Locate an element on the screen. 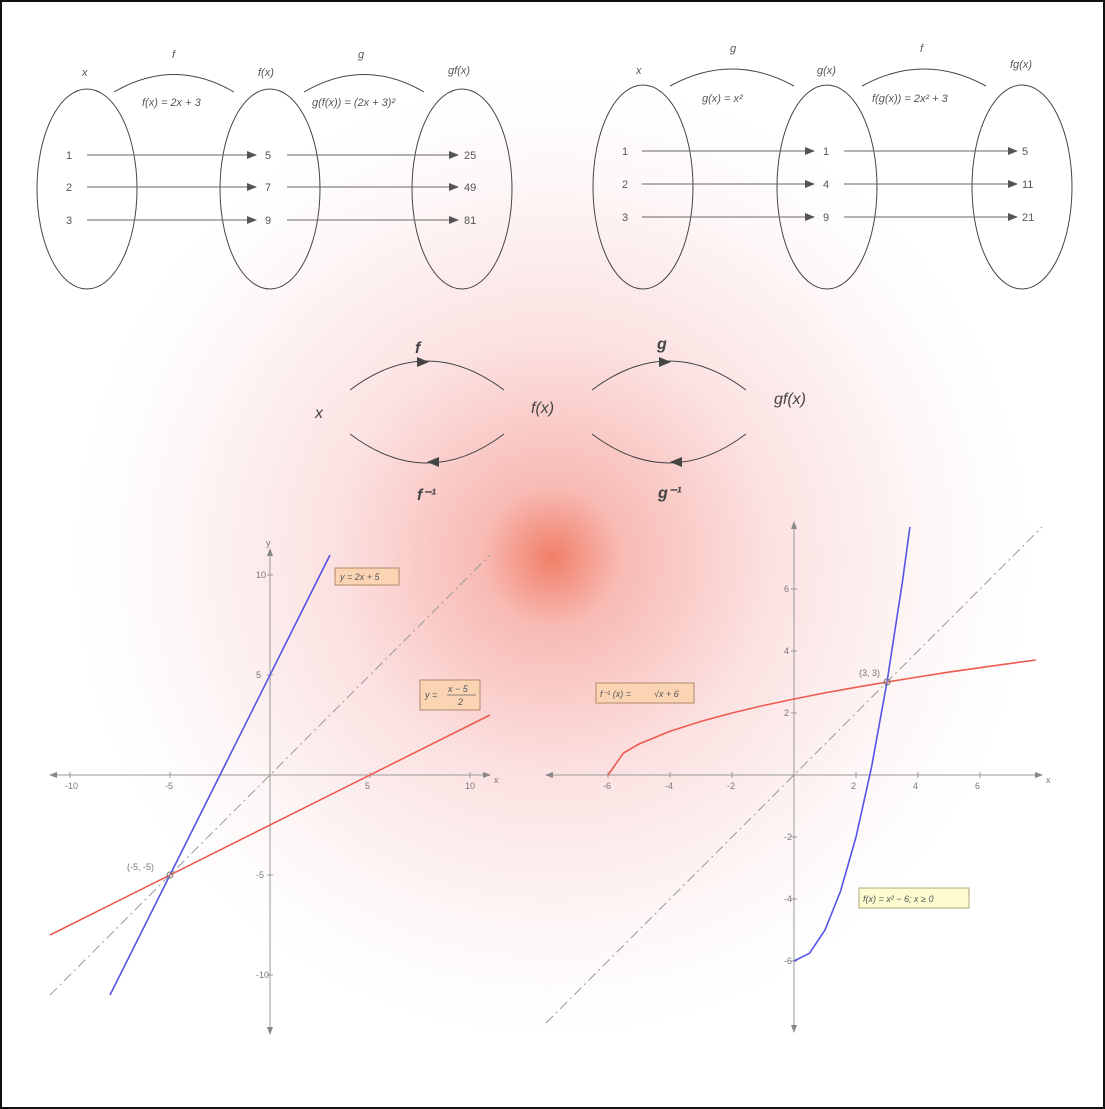 The width and height of the screenshot is (1105, 1109). y-tick-label: -4 is located at coordinates (788, 899).